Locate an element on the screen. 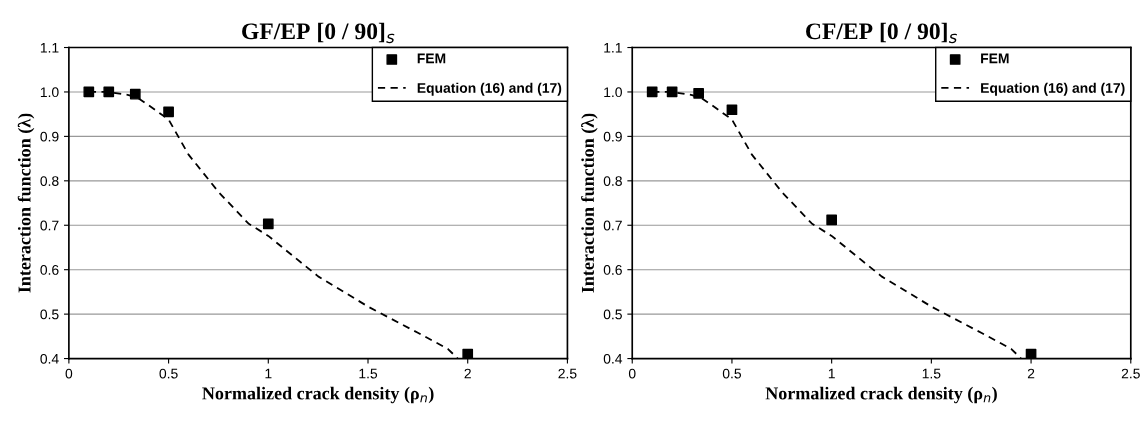 Image resolution: width=1148 pixels, height=432 pixels. chart-title: GF/EP [0 / 90]$_{s}$ is located at coordinates (318, 33).